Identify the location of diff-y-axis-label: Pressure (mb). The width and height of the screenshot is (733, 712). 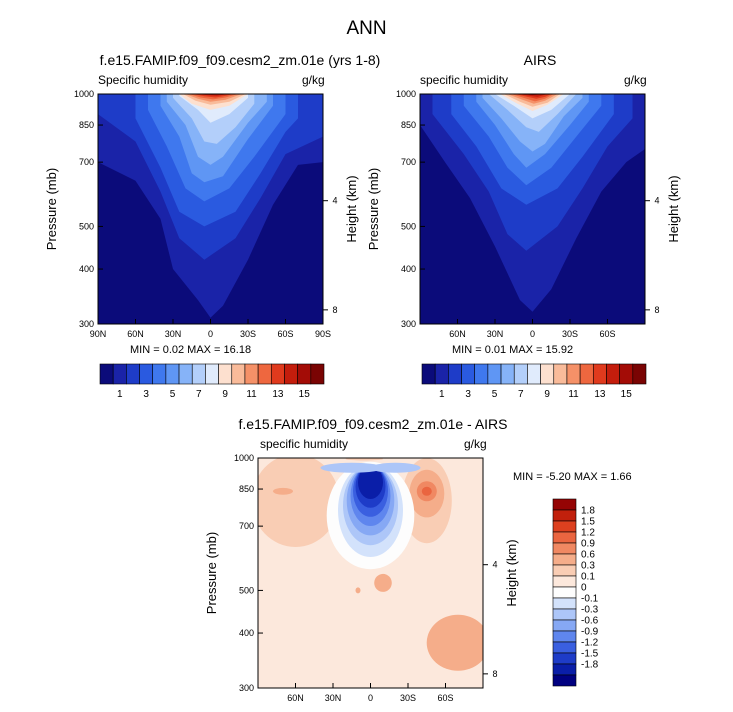
(211, 573).